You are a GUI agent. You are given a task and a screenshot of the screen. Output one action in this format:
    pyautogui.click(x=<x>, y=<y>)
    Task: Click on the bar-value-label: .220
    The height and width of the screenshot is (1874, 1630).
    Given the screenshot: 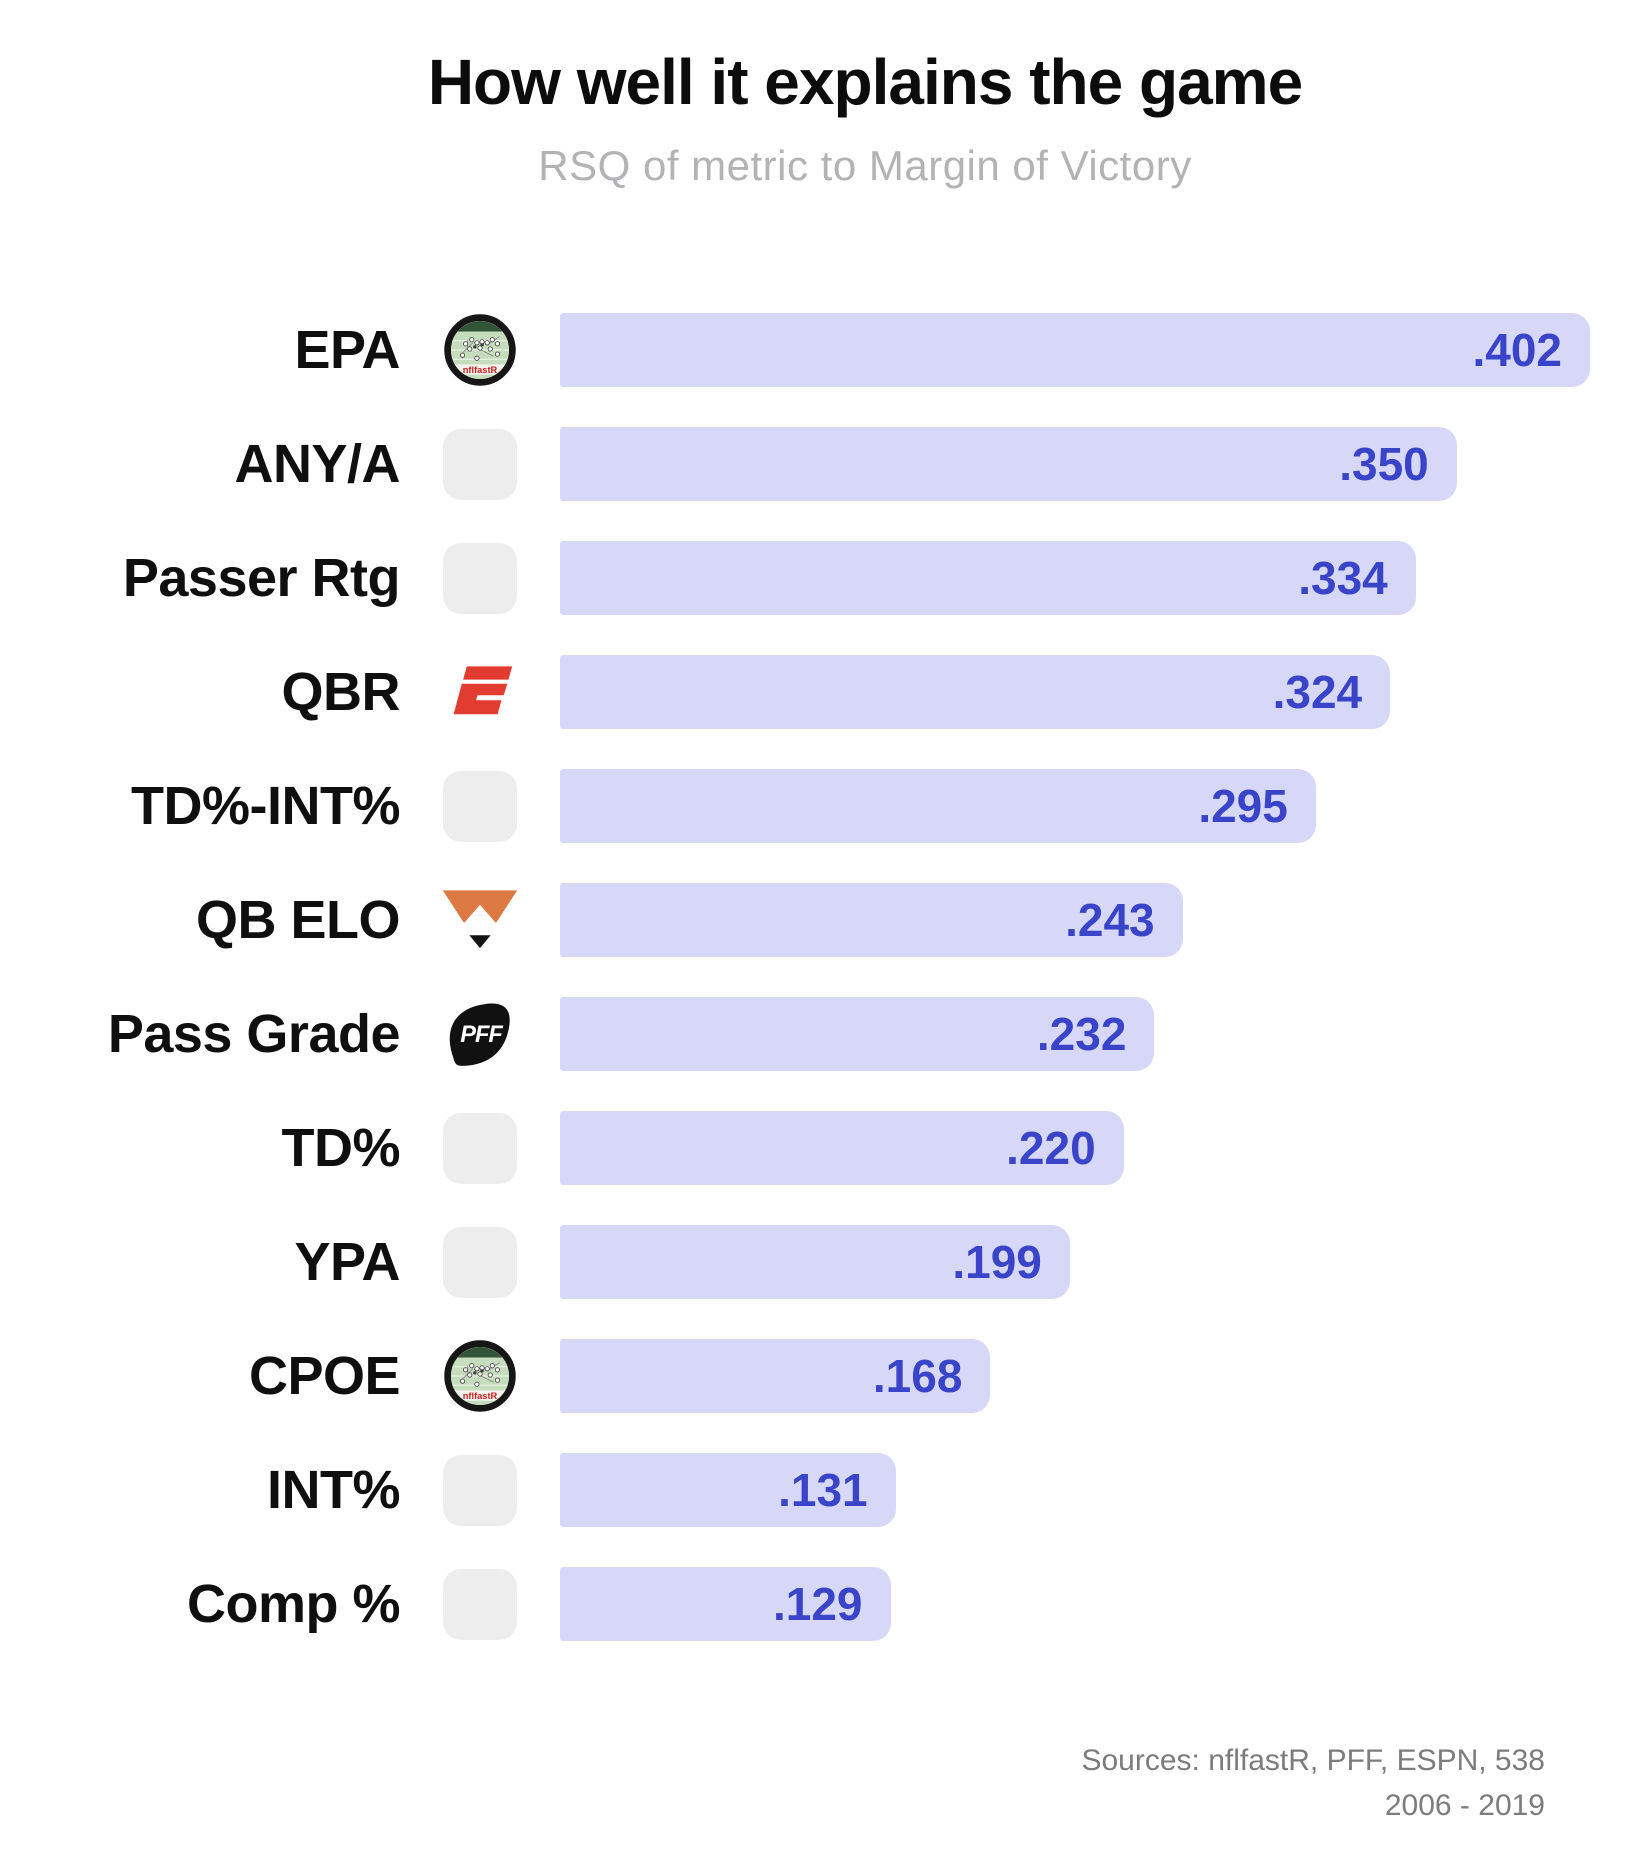 What is the action you would take?
    pyautogui.click(x=1051, y=1148)
    